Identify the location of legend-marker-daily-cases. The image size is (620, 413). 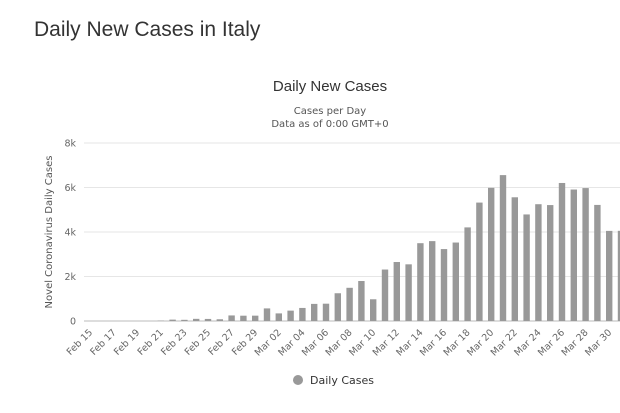
(298, 380).